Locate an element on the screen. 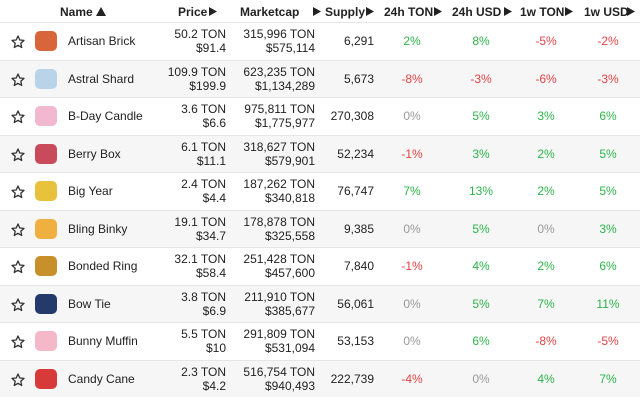 The image size is (640, 400). marketcap-usd: $1,775,977 is located at coordinates (284, 123).